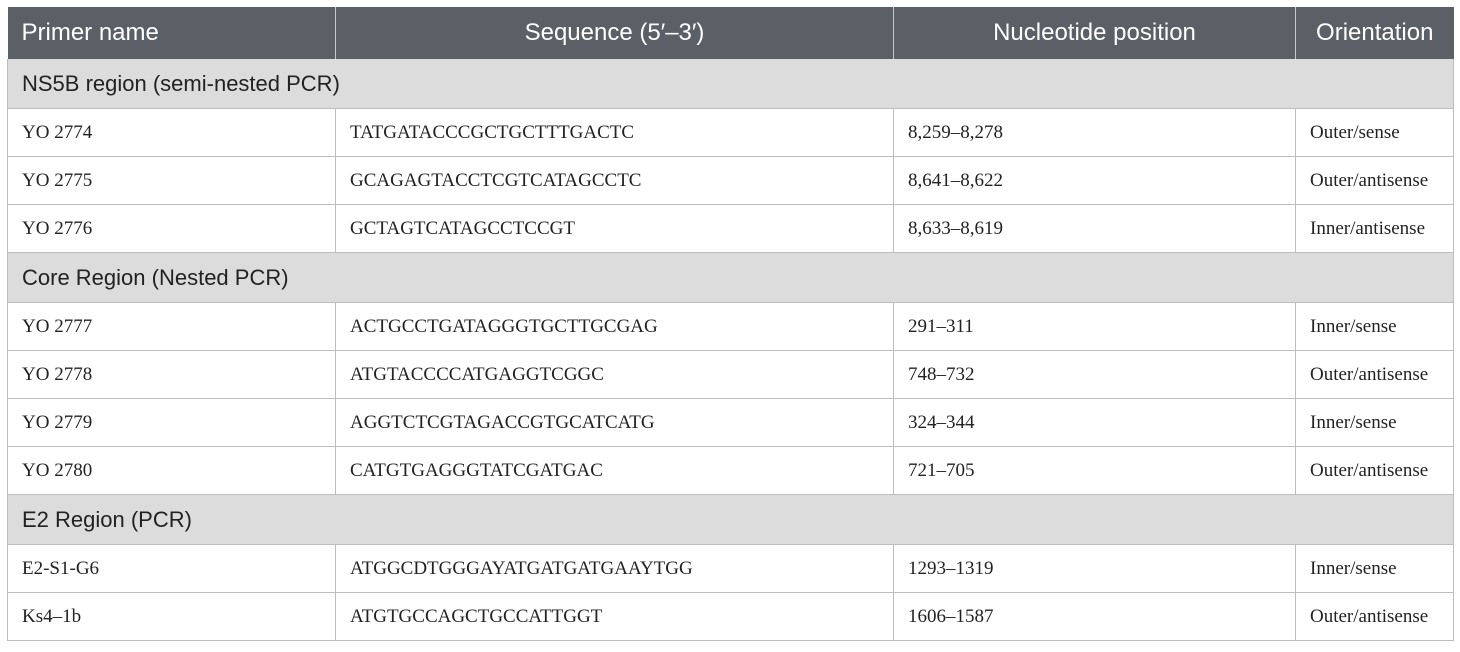  I want to click on primer-name-cell: YO 2778, so click(171, 374).